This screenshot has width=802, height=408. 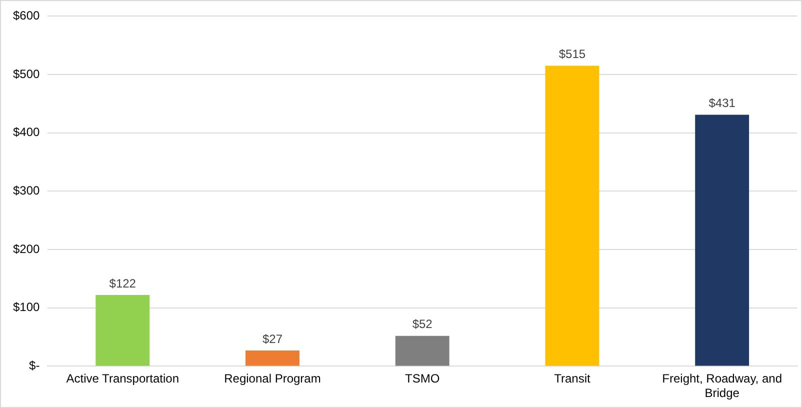 What do you see at coordinates (26, 191) in the screenshot?
I see `y-tick-label: $300` at bounding box center [26, 191].